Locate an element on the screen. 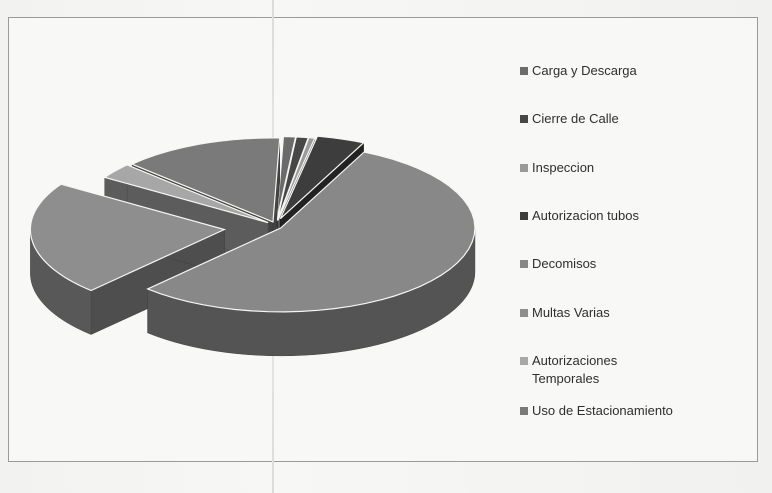 The width and height of the screenshot is (772, 493). pie-slice is located at coordinates (128, 259).